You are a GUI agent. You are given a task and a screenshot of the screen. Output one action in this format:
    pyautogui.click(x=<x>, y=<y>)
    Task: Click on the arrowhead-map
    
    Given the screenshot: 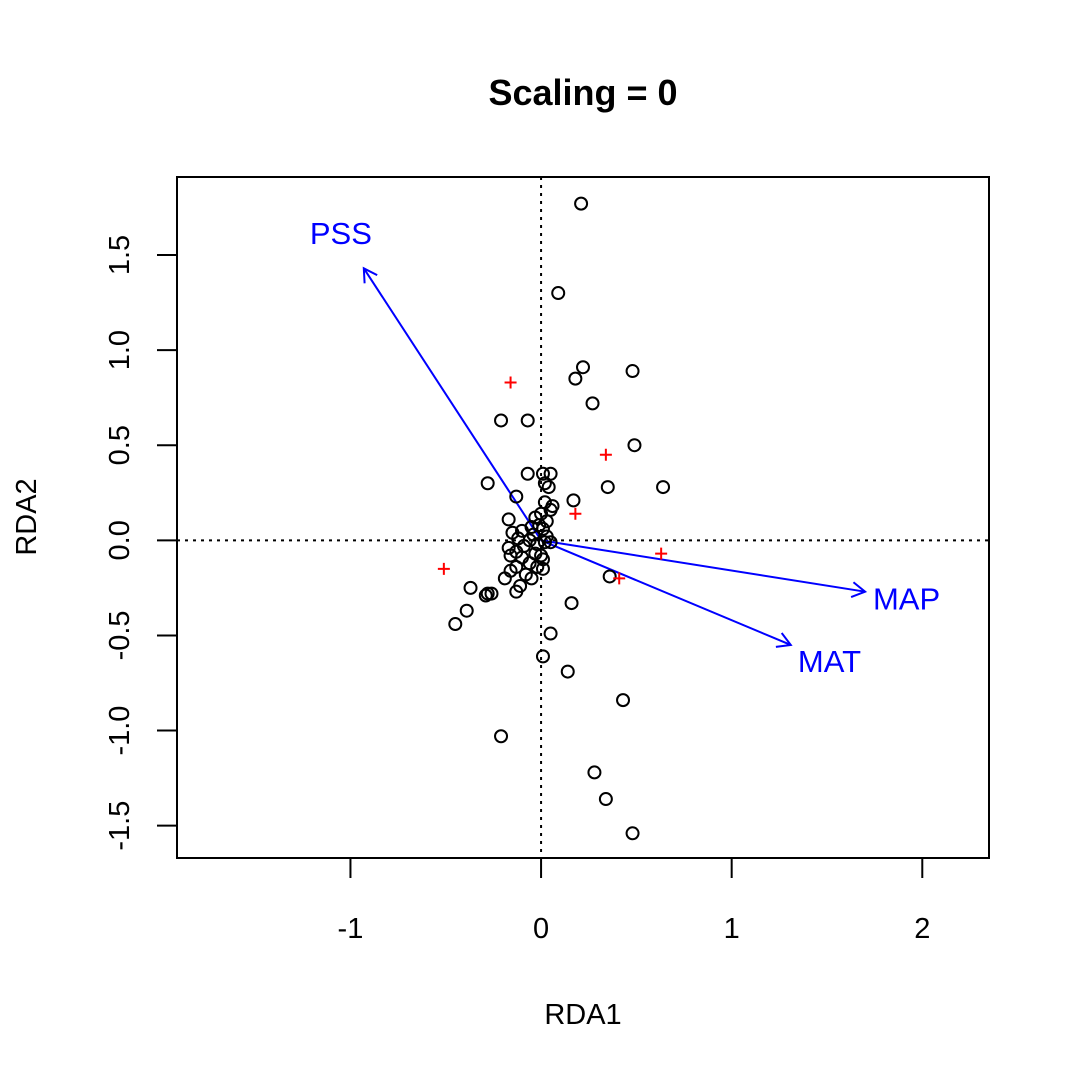 What is the action you would take?
    pyautogui.click(x=859, y=589)
    